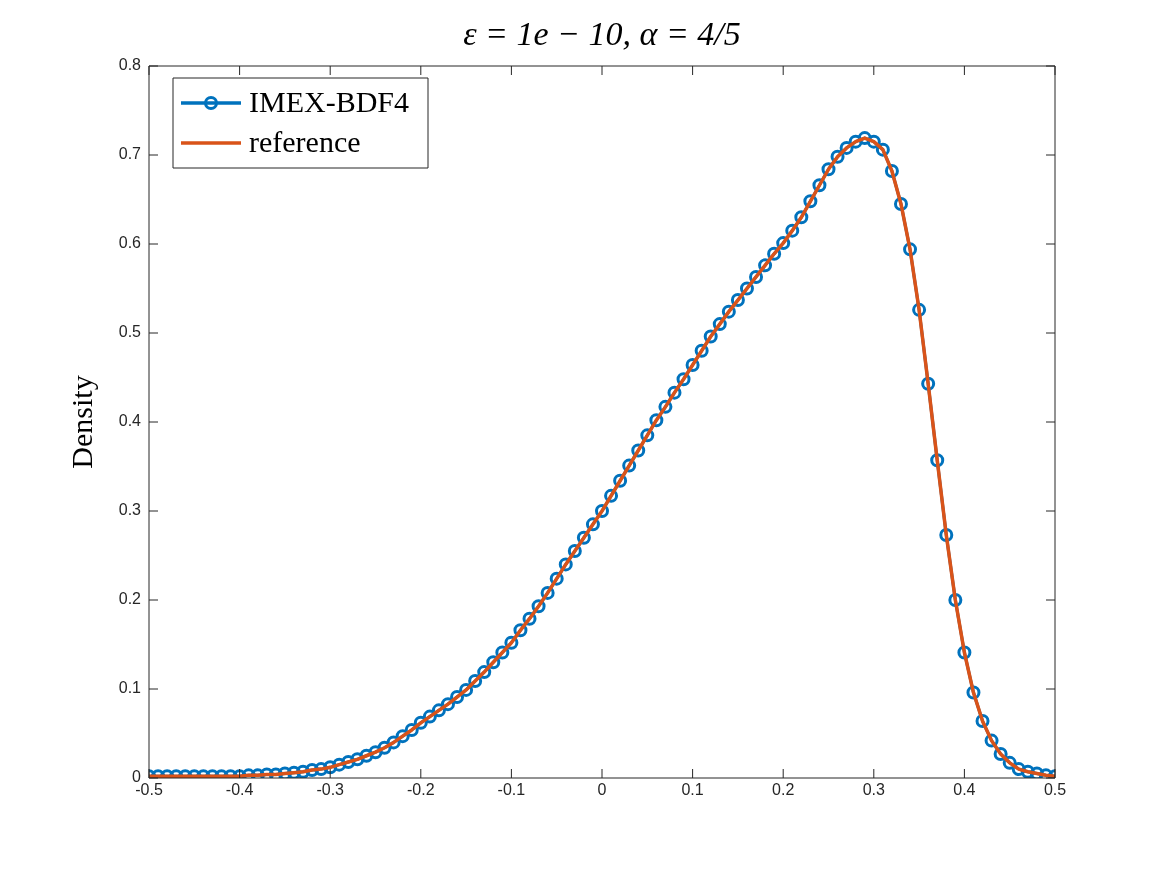 This screenshot has width=1167, height=875. Describe the element at coordinates (329, 101) in the screenshot. I see `legend-label: IMEX-BDF4` at that location.